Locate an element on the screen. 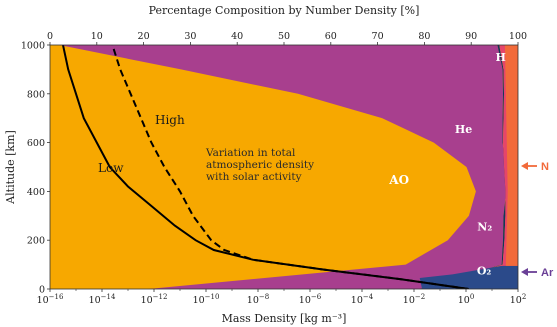 The image size is (557, 327). bottom-tick-label: 10⁻¹² is located at coordinates (154, 299).